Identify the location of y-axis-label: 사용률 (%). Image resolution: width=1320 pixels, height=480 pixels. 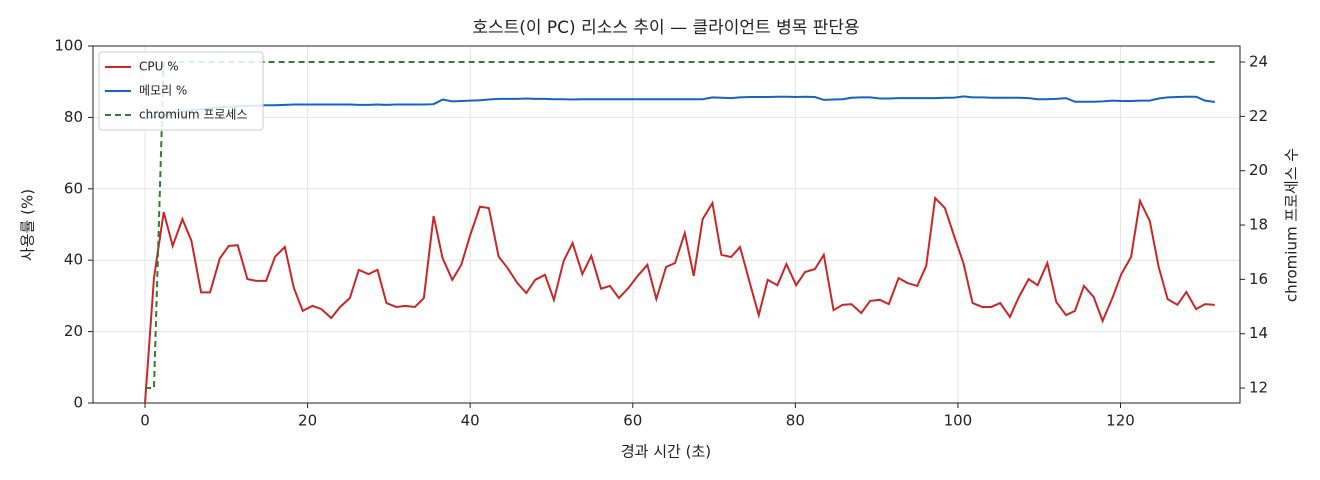
(28, 225).